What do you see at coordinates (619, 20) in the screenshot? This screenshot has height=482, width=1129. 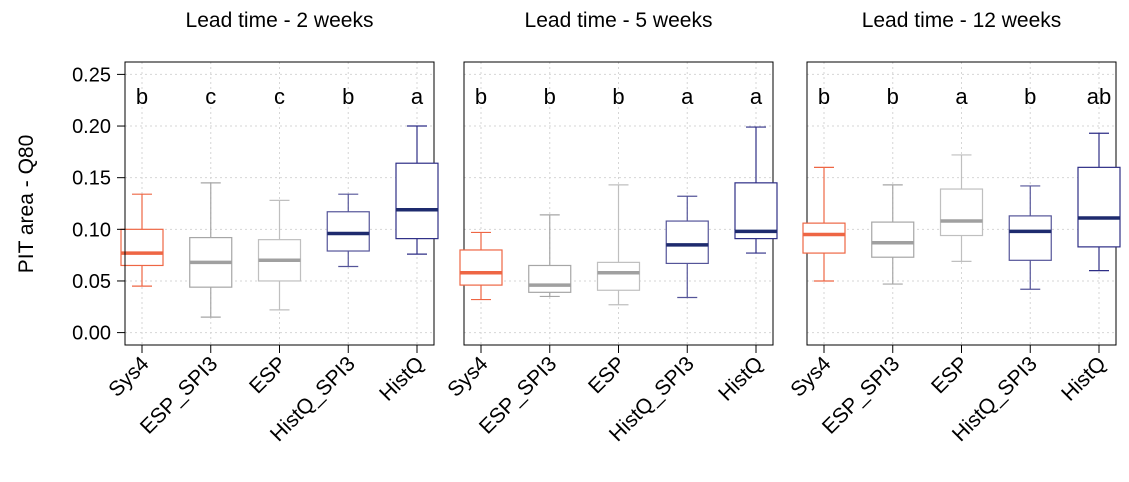 I see `panel-title: Lead time - 5 weeks` at bounding box center [619, 20].